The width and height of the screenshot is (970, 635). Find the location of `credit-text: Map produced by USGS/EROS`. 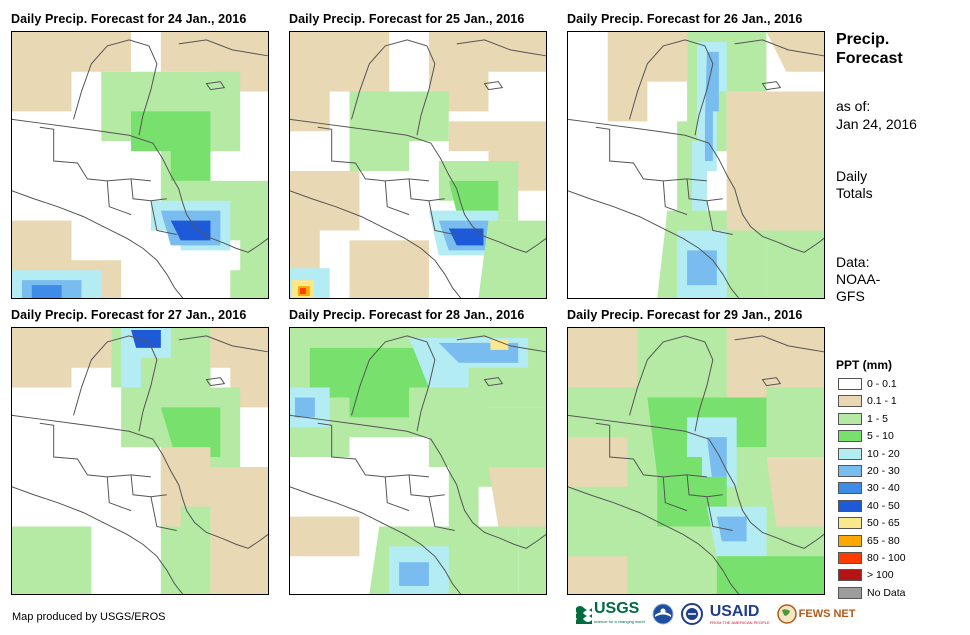

credit-text: Map produced by USGS/EROS is located at coordinates (89, 617).